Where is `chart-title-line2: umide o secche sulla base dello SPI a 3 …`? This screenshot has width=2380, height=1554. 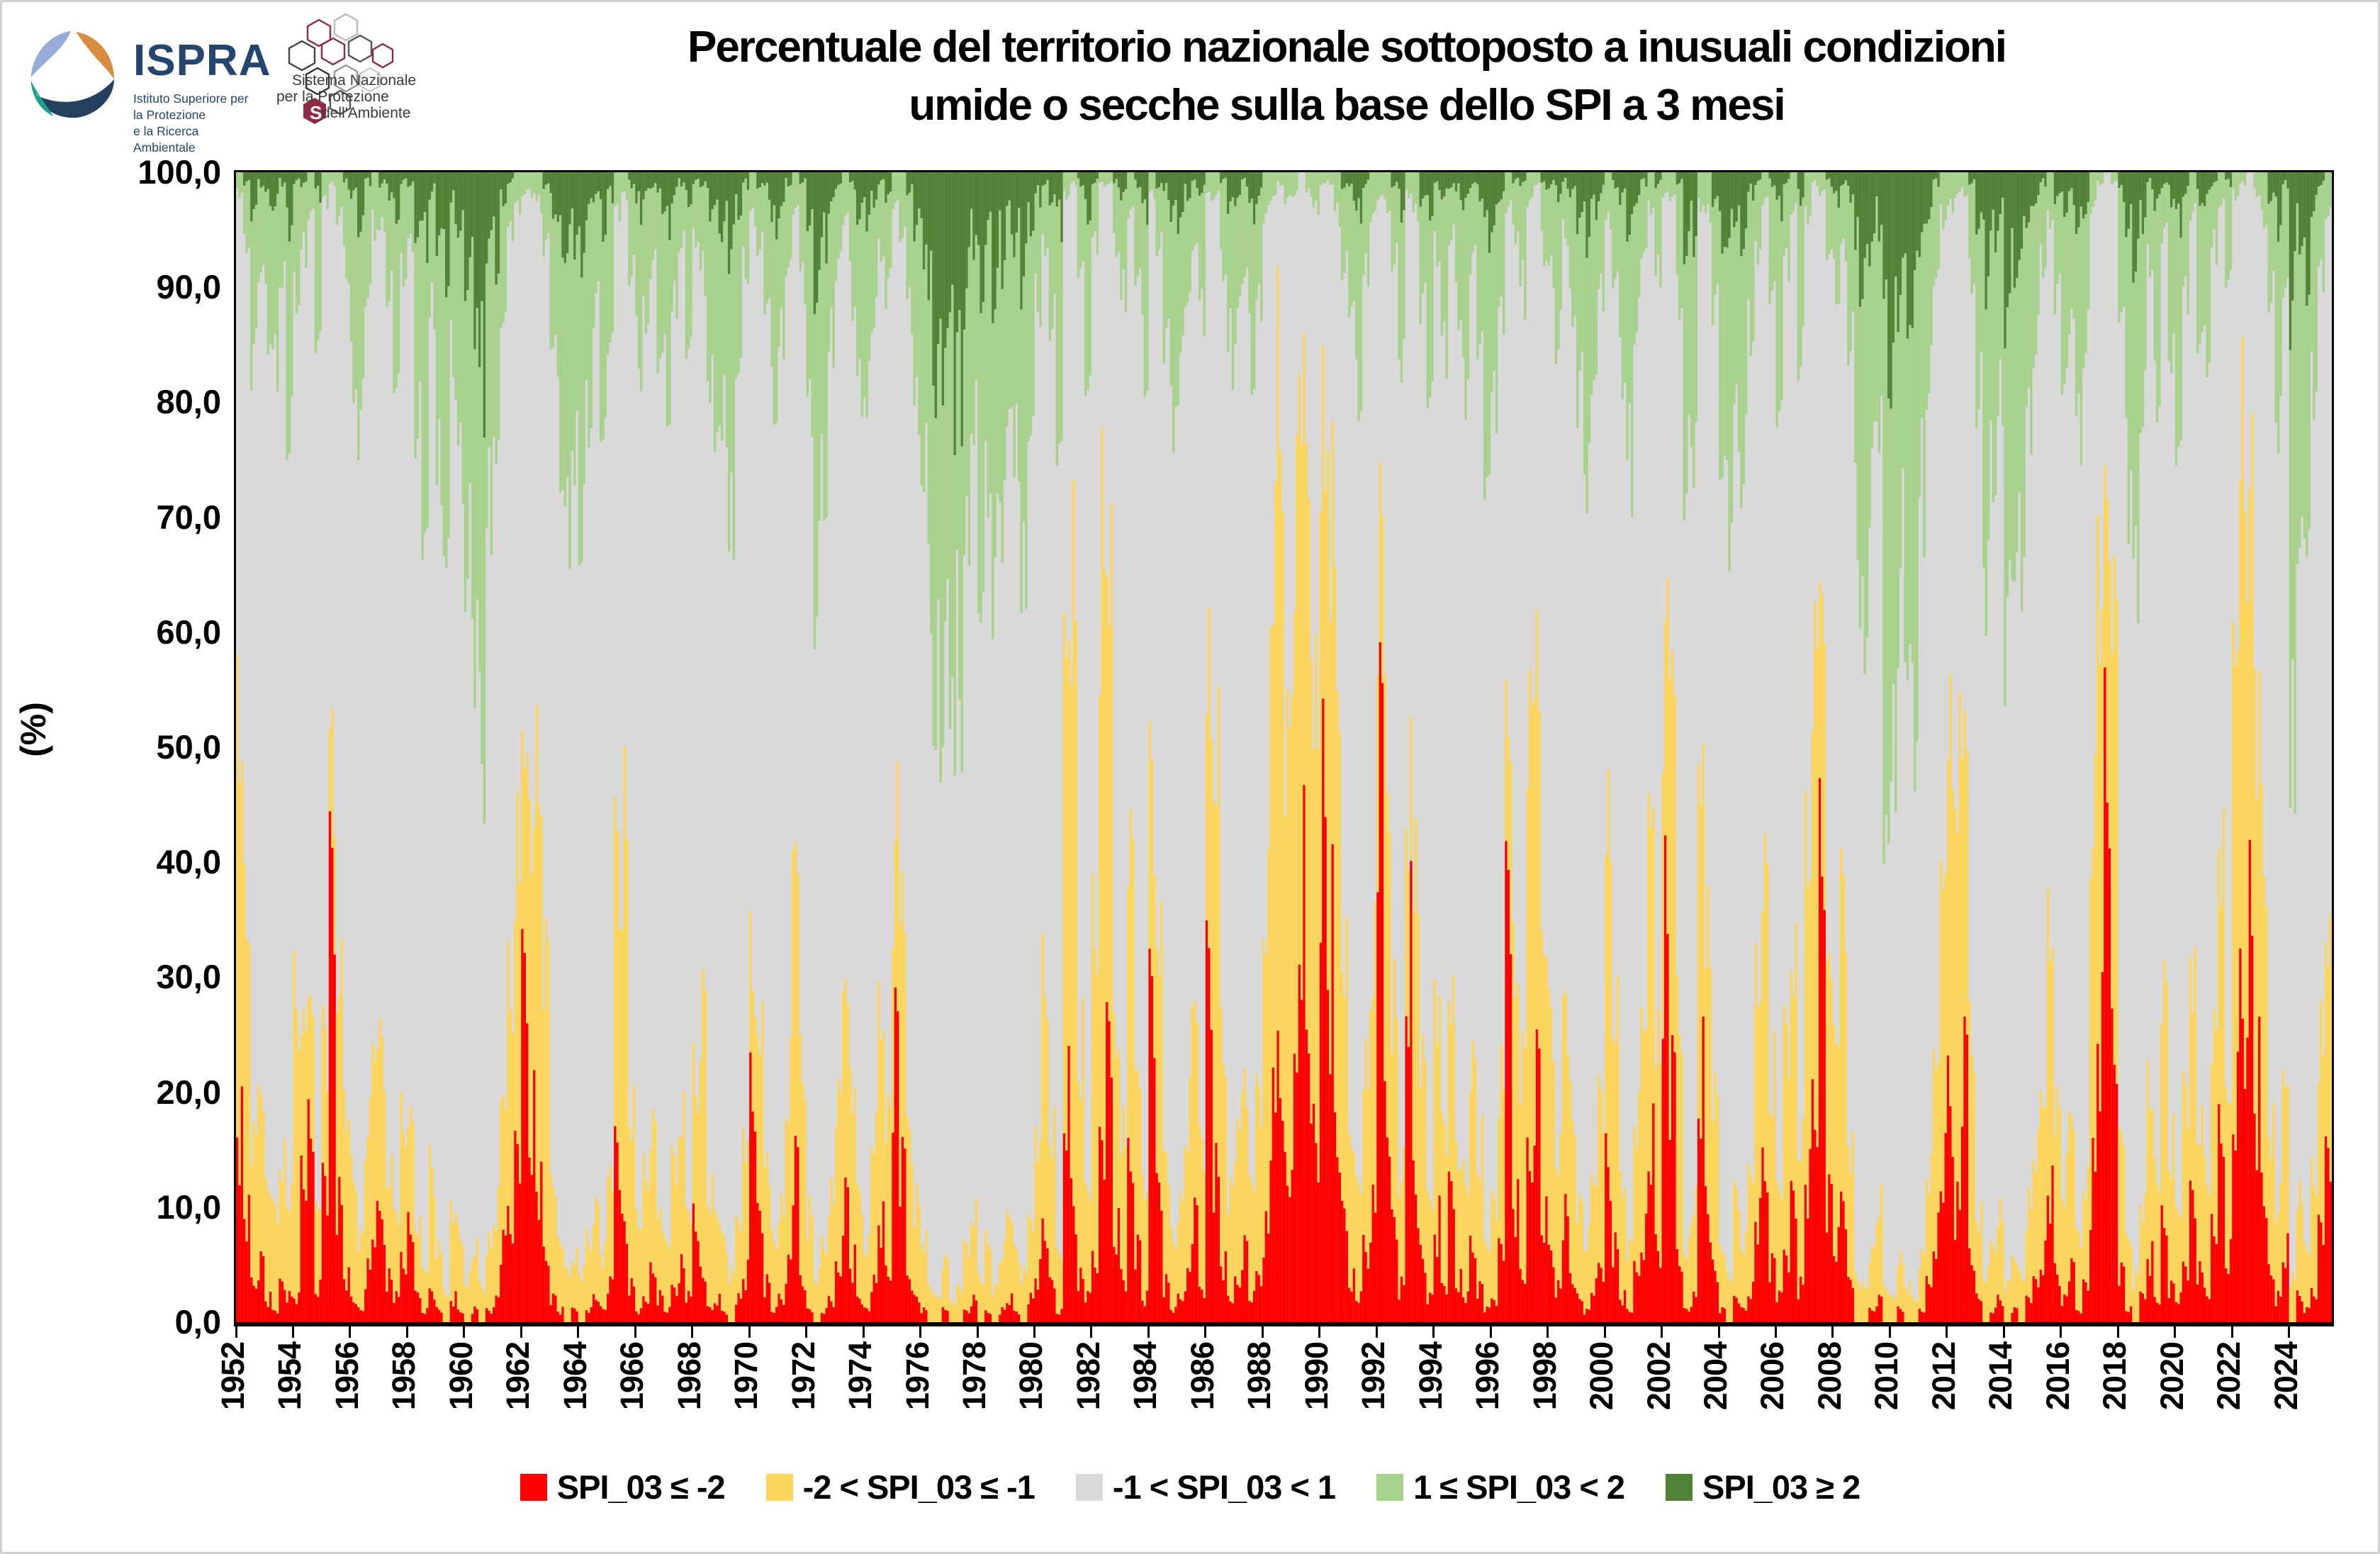 chart-title-line2: umide o secche sulla base dello SPI a 3 … is located at coordinates (1347, 105).